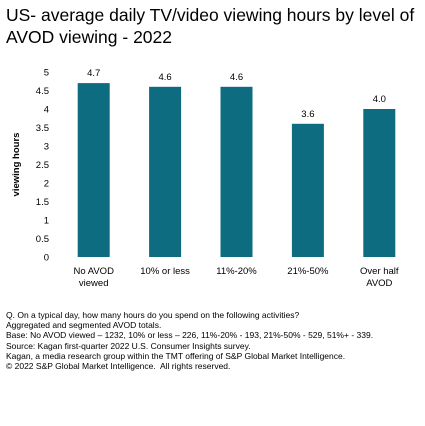  Describe the element at coordinates (46, 110) in the screenshot. I see `y-tick-label: 4` at that location.